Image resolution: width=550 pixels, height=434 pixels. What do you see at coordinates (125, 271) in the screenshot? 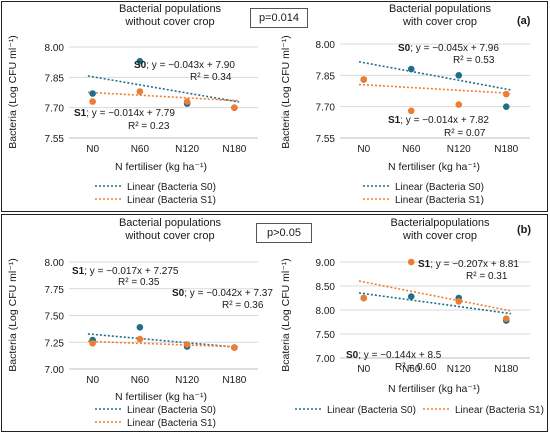
I see `chart3-equation: S1; y = −0.017x + 7.275` at bounding box center [125, 271].